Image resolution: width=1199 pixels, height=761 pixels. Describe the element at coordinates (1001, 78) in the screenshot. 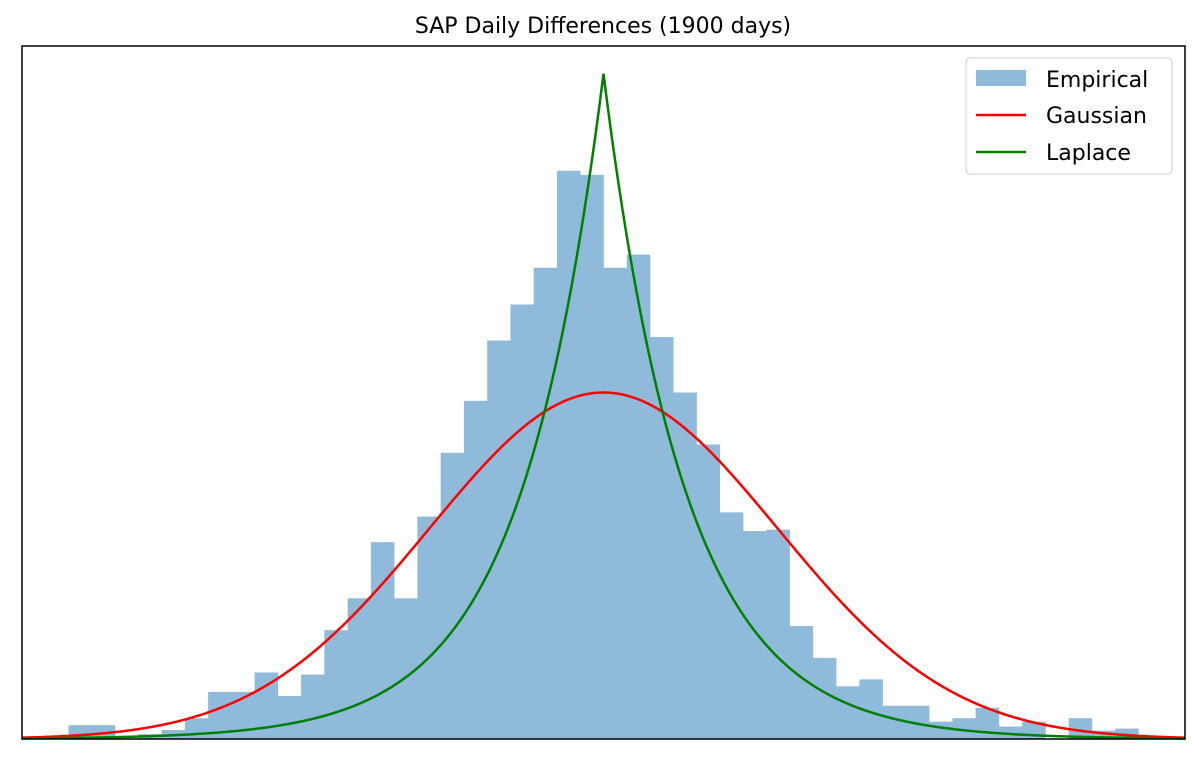

I see `legend-swatch-empirical` at that location.